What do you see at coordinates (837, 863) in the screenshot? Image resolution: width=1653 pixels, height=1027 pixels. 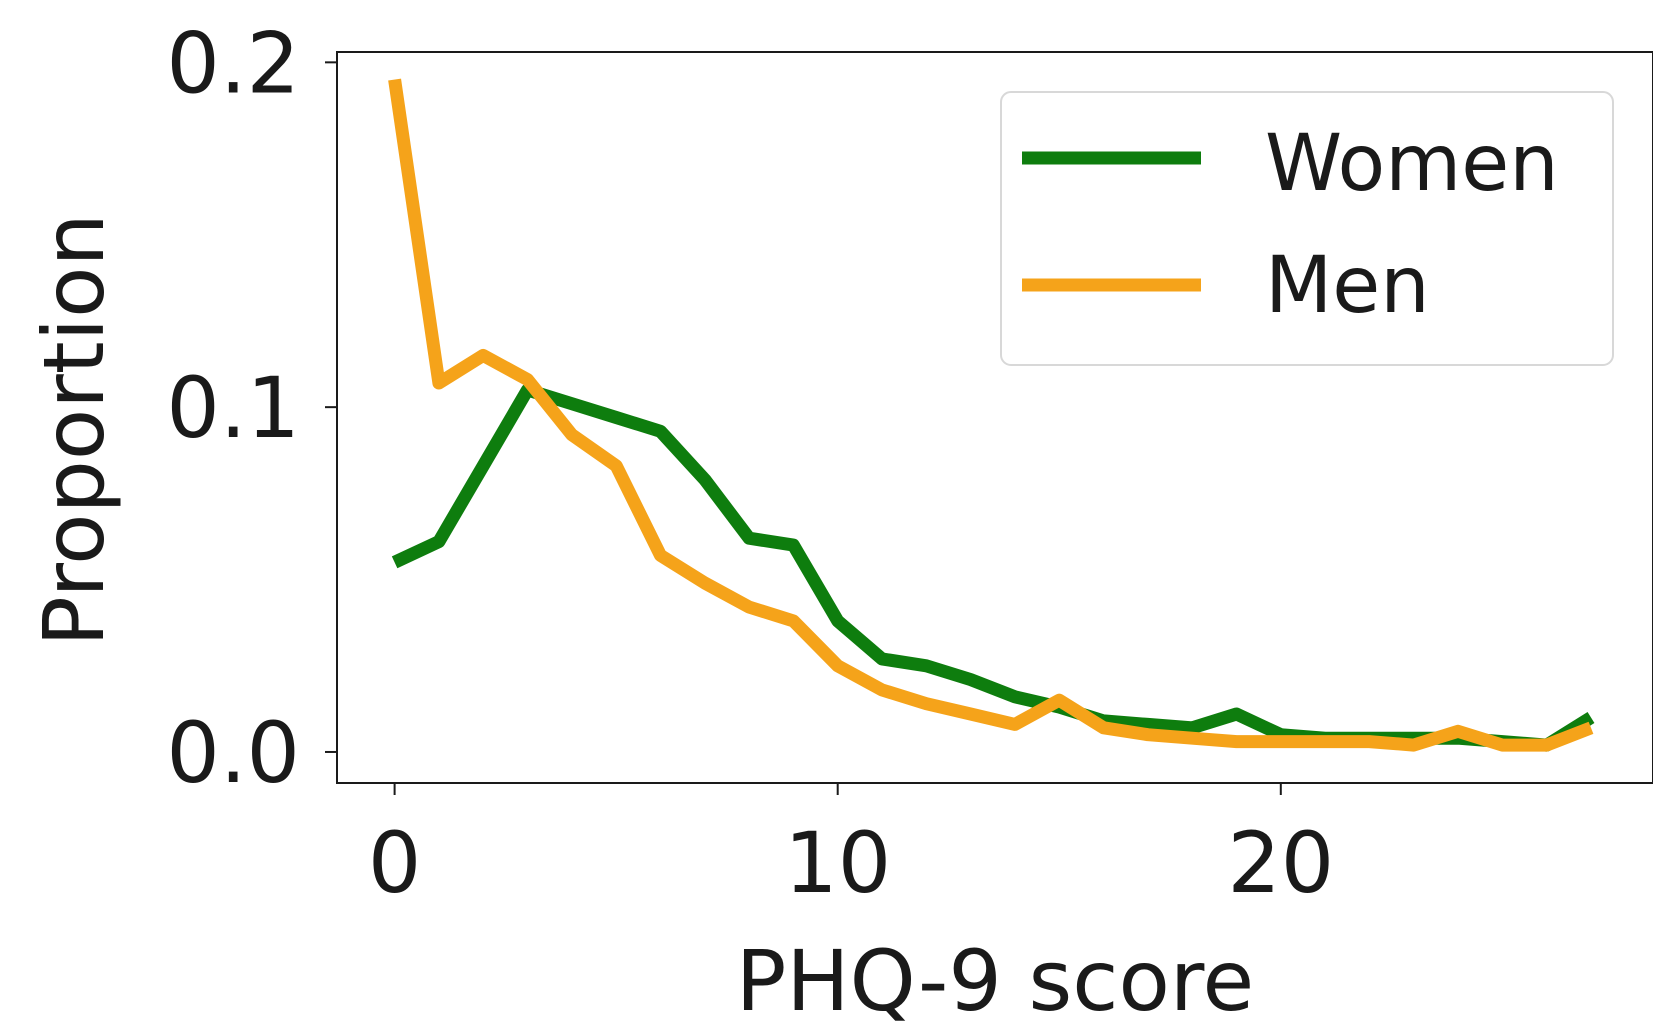 I see `x-tick-label: 10` at bounding box center [837, 863].